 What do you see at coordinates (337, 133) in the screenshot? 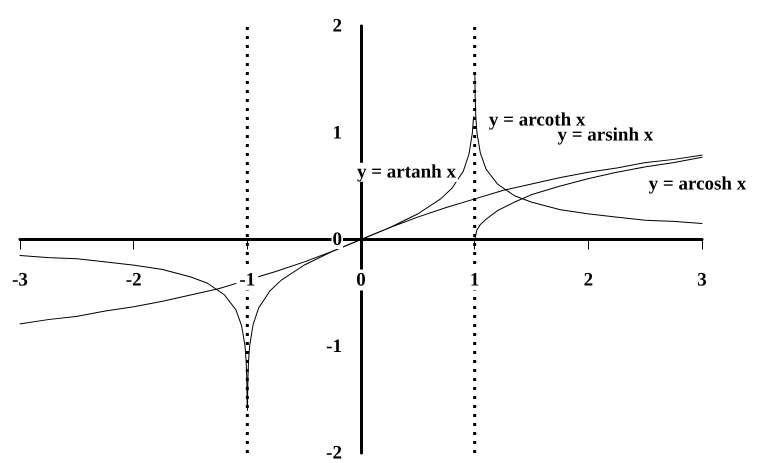
I see `y-tick-label: 1` at bounding box center [337, 133].